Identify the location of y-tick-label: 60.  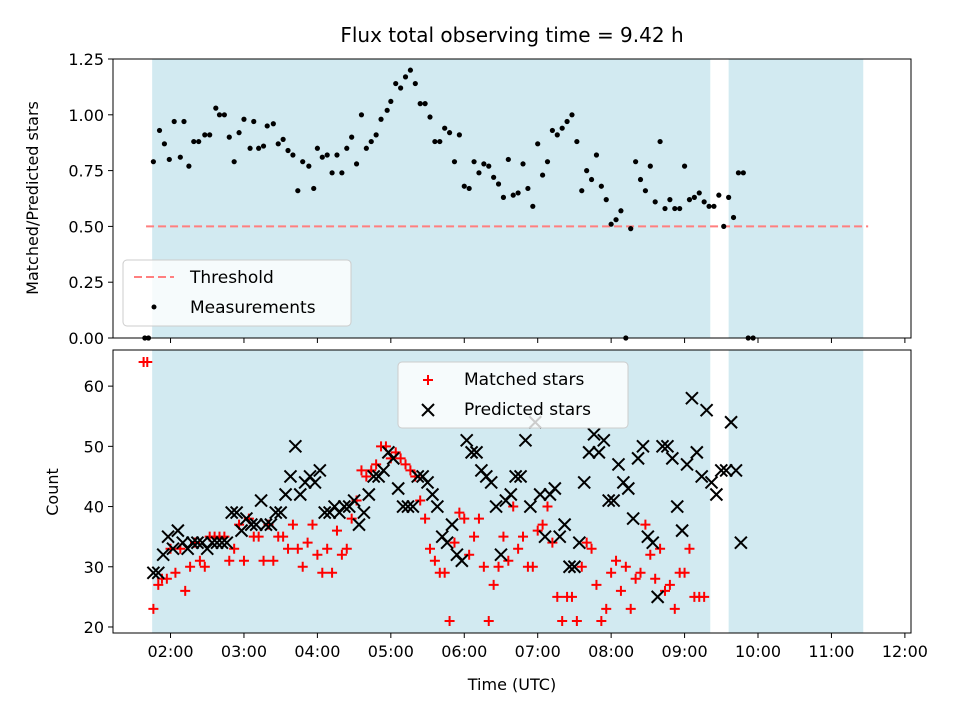
(94, 386).